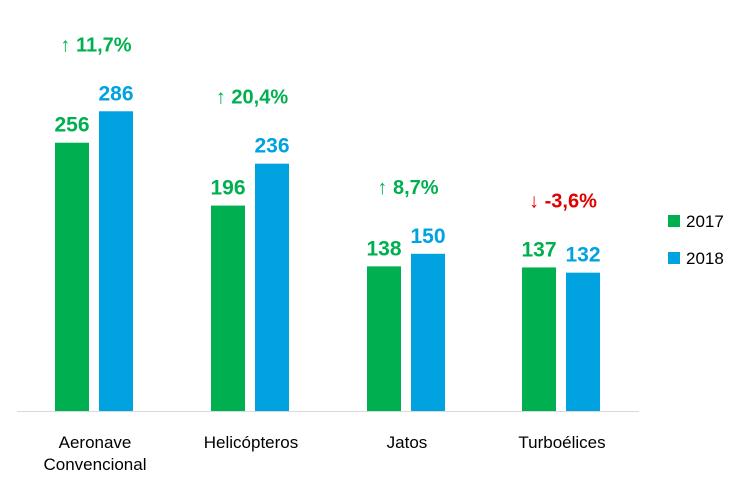 Image resolution: width=749 pixels, height=481 pixels. What do you see at coordinates (95, 45) in the screenshot?
I see `change-annotation-0: ↑ 11,7%` at bounding box center [95, 45].